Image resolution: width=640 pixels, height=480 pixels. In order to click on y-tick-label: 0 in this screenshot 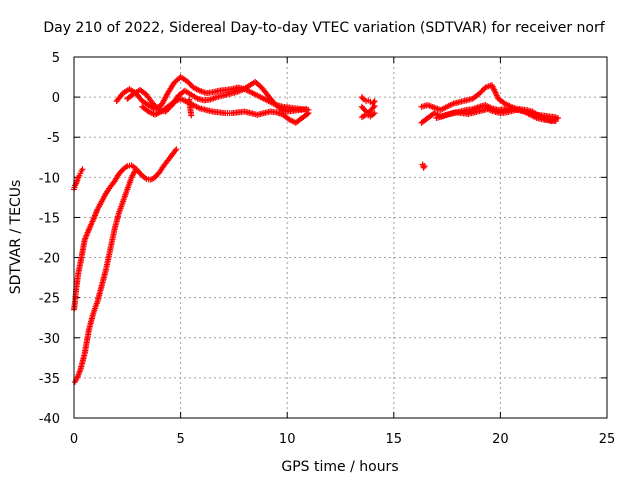, I will do `click(56, 98)`.